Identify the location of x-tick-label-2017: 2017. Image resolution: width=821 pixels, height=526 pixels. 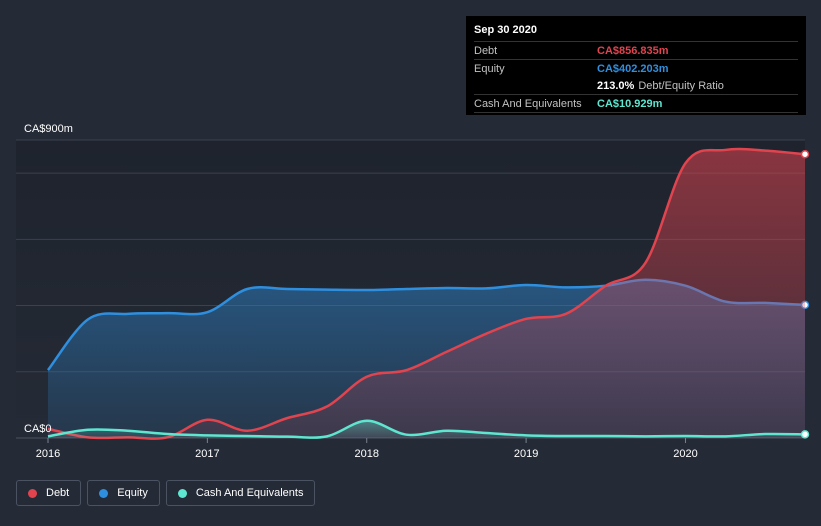
(207, 454).